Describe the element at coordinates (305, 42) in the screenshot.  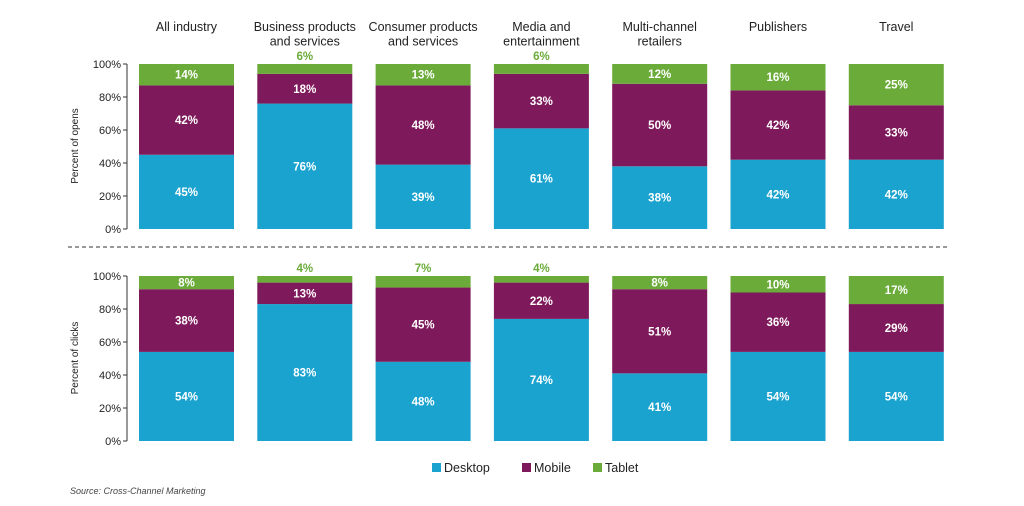
I see `category-label-line: and services` at that location.